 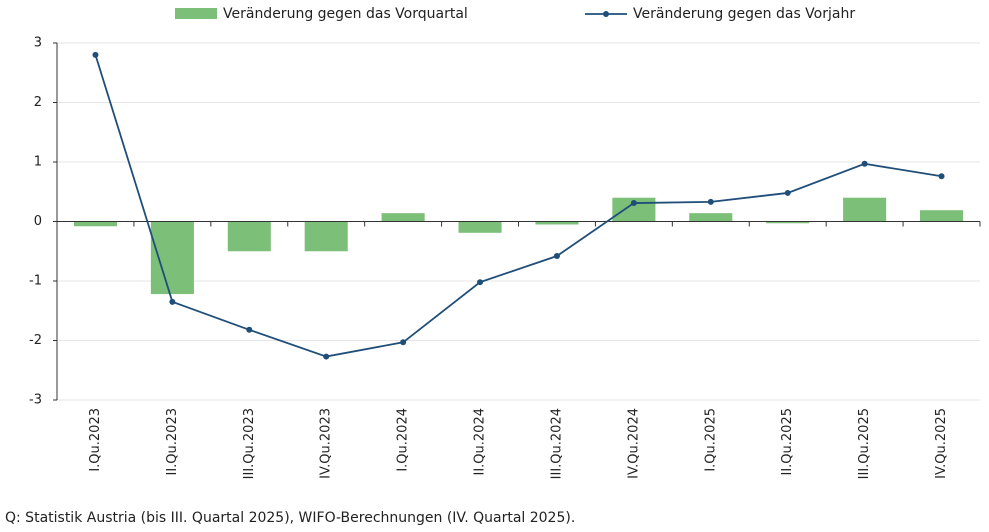 I want to click on y-tick-label: 0, so click(x=38, y=221).